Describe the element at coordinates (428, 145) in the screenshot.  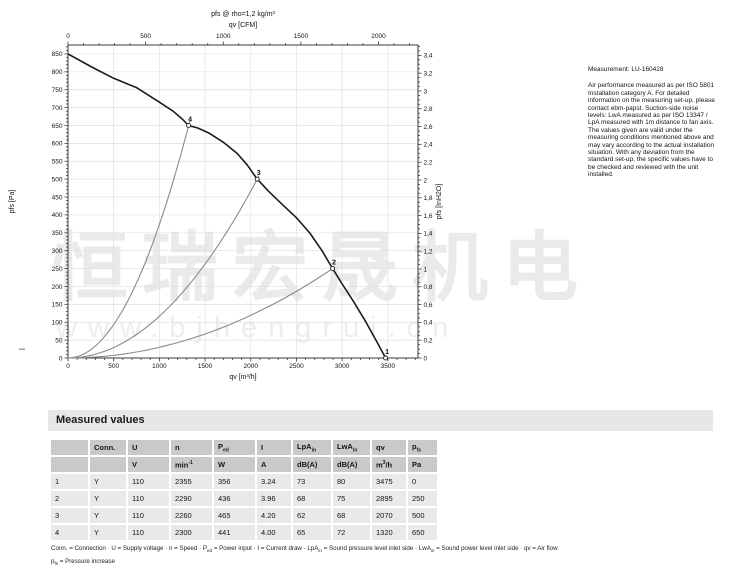
I see `svg-text: 2,4` at that location.